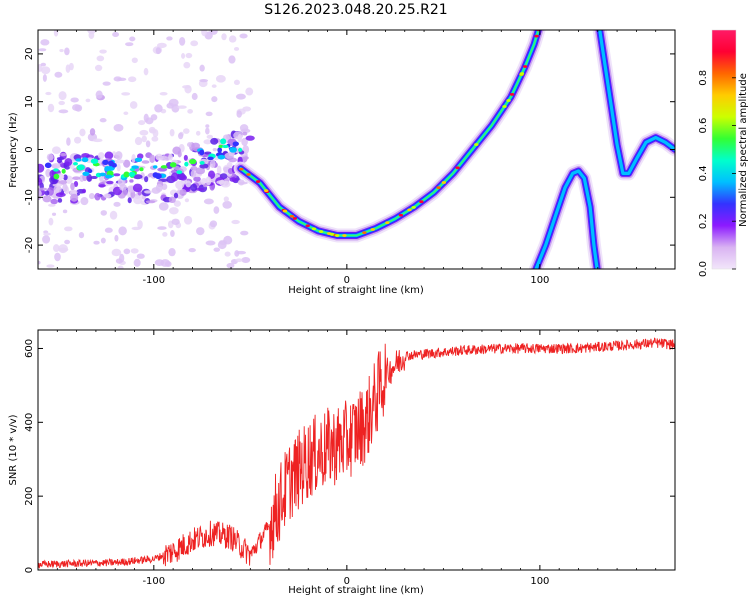 The height and width of the screenshot is (600, 750). Describe the element at coordinates (539, 581) in the screenshot. I see `snr-x-tick-label: 100` at that location.